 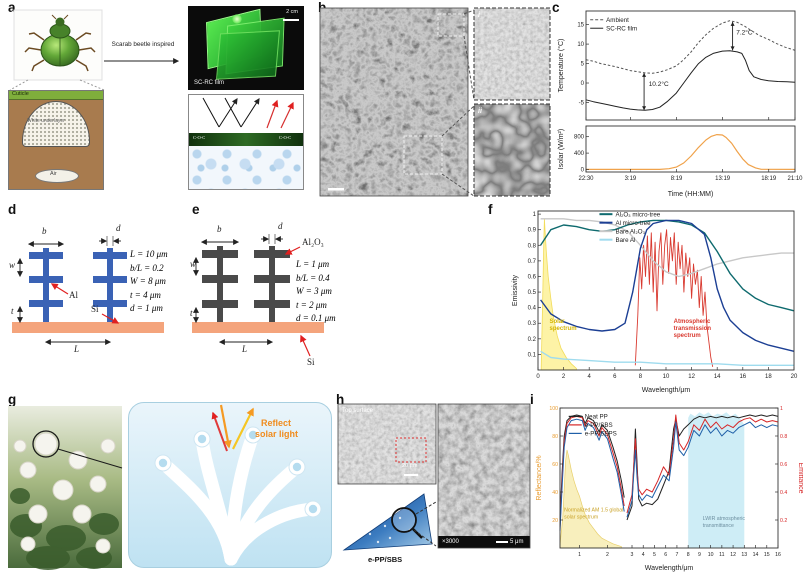 I want to click on sem-inset-i-label: i, so click(x=479, y=15).